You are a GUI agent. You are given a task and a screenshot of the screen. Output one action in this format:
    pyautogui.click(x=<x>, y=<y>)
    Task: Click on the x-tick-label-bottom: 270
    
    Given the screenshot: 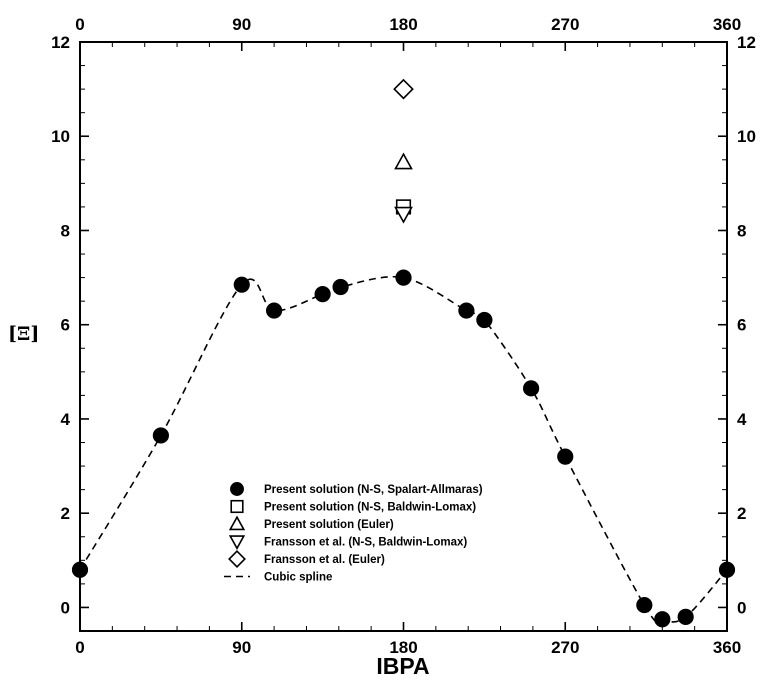 What is the action you would take?
    pyautogui.click(x=565, y=647)
    